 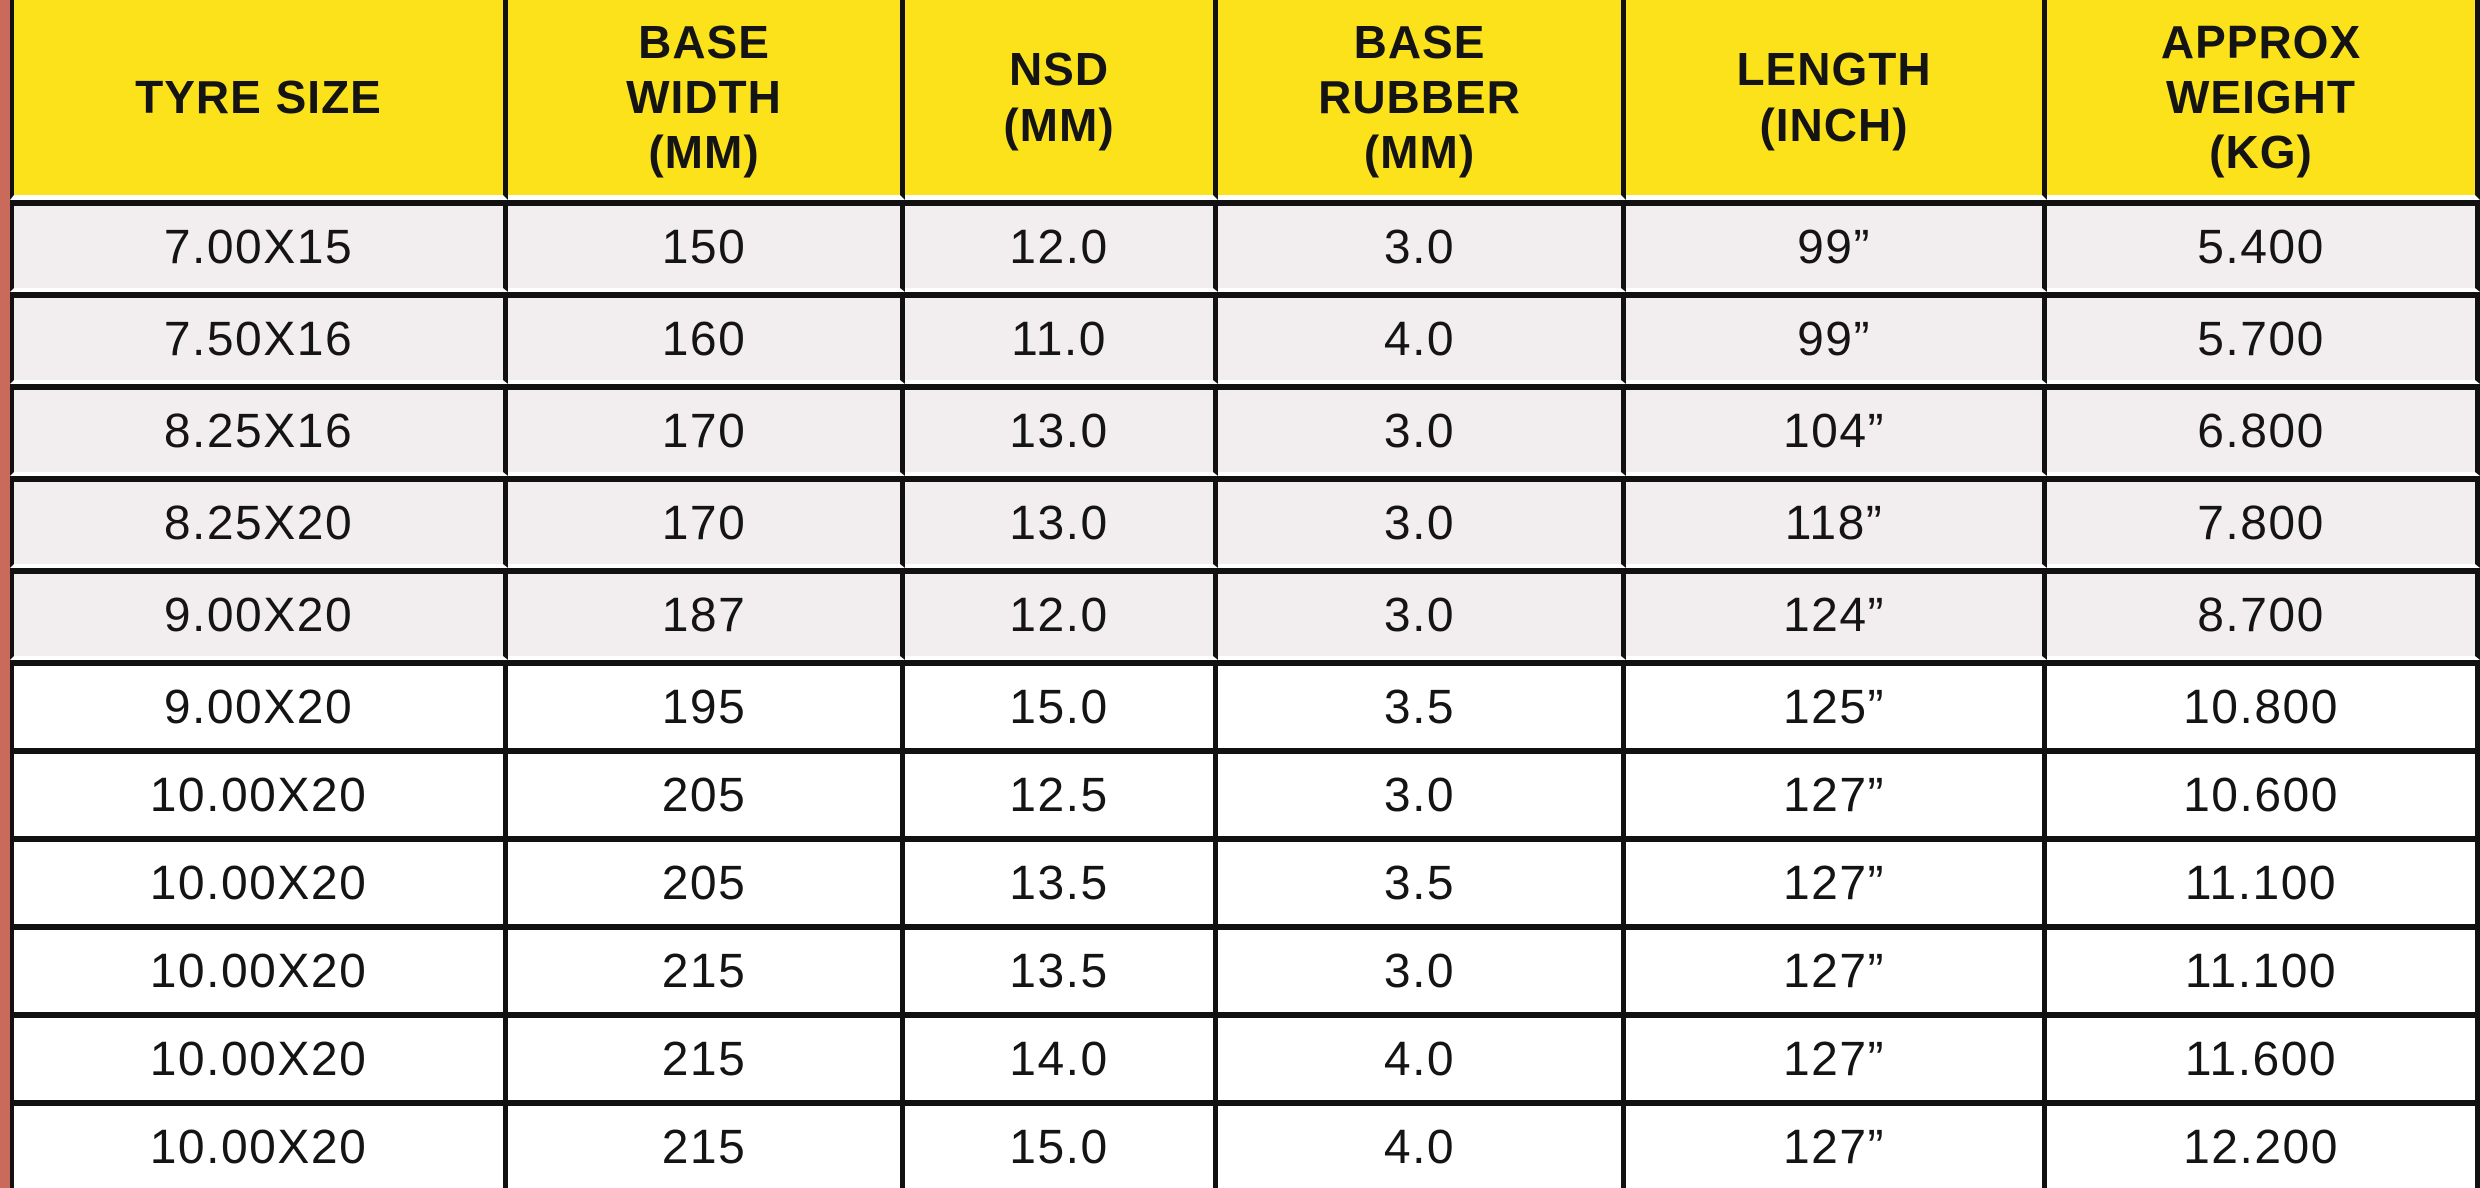 What do you see at coordinates (2263, 704) in the screenshot?
I see `cell-approx-weight-kg: 10.800` at bounding box center [2263, 704].